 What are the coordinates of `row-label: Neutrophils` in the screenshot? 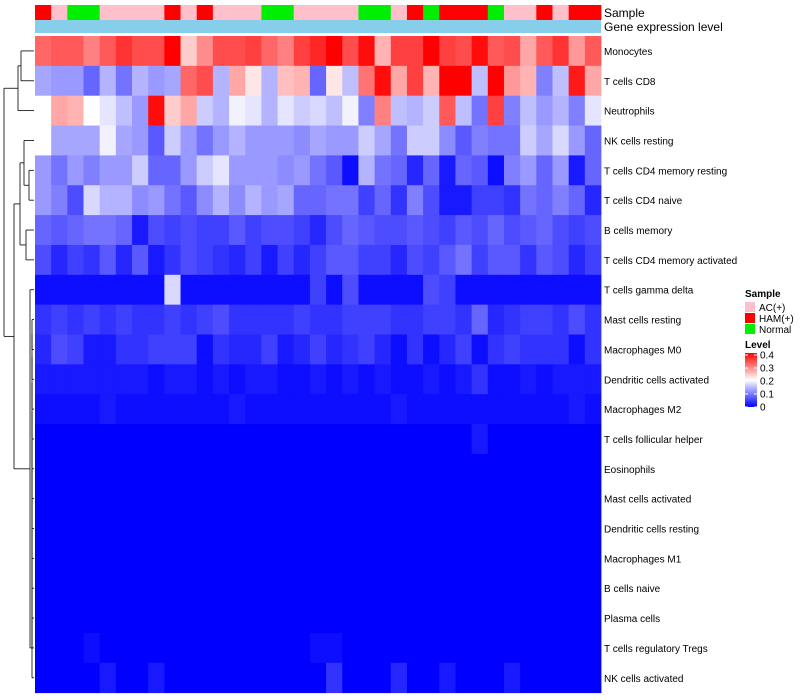 It's located at (629, 112).